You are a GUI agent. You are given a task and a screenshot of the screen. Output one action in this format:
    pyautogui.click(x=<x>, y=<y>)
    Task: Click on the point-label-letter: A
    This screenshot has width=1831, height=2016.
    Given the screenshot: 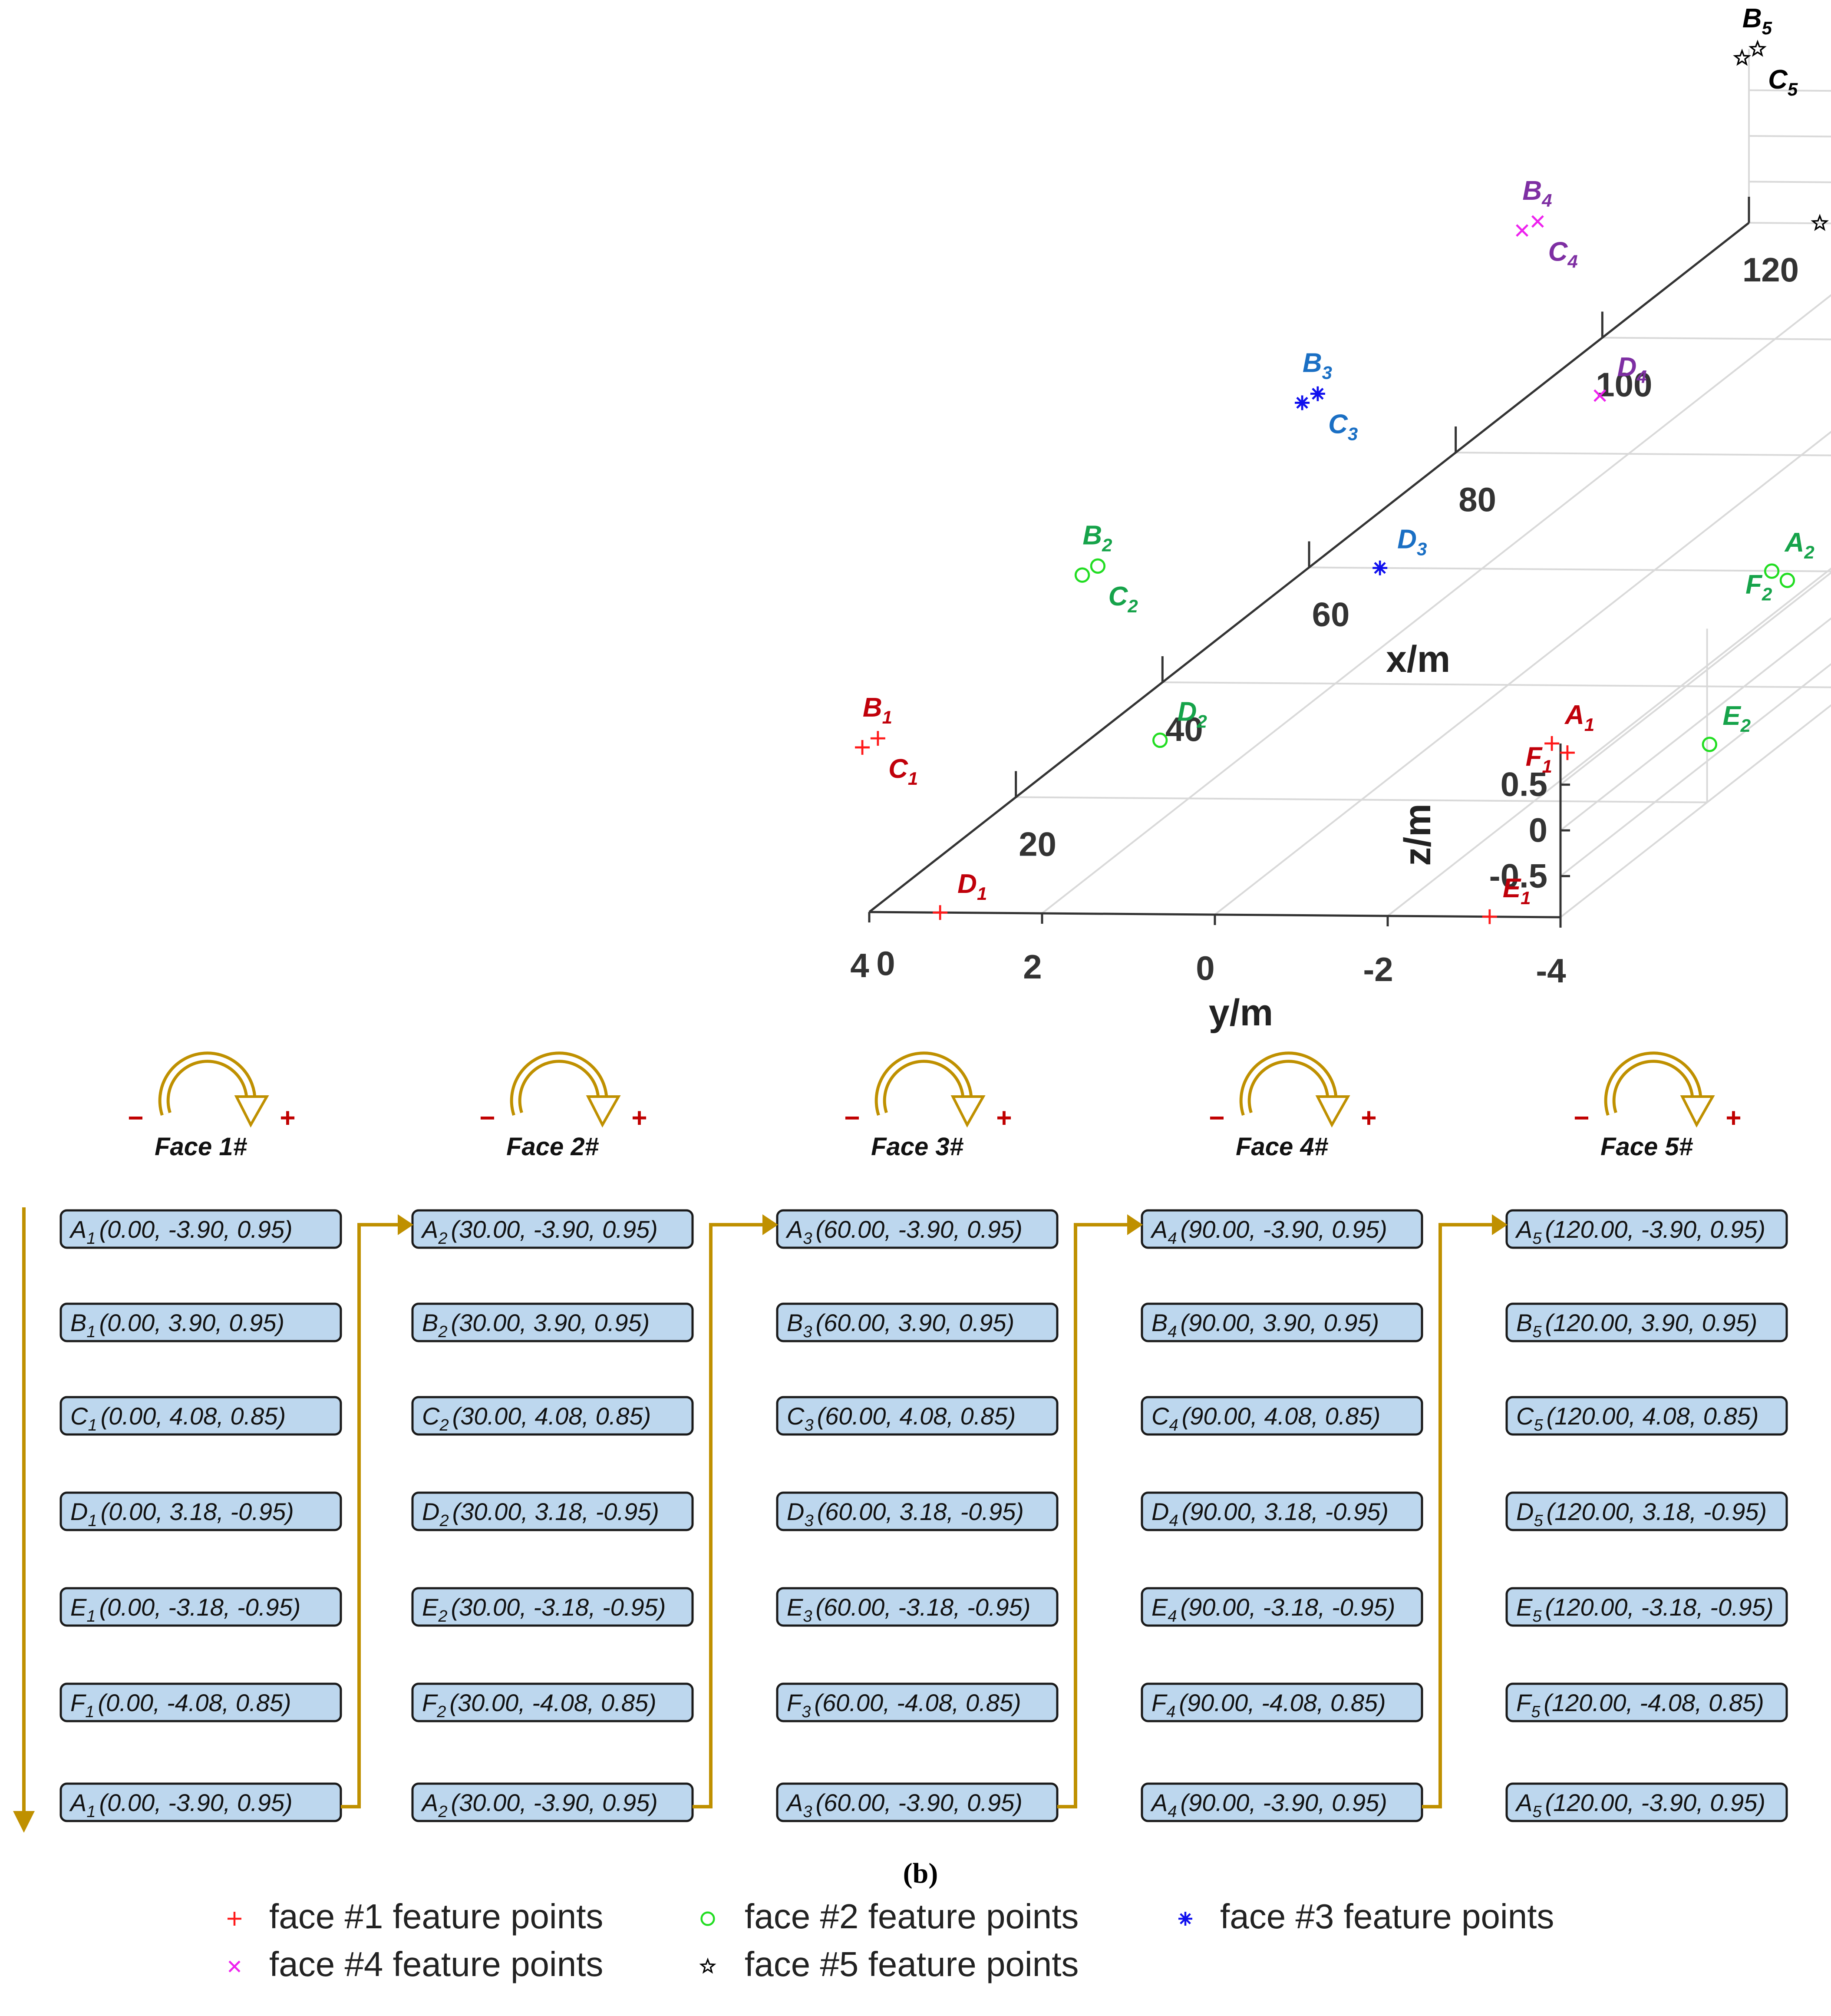 What is the action you would take?
    pyautogui.click(x=1574, y=715)
    